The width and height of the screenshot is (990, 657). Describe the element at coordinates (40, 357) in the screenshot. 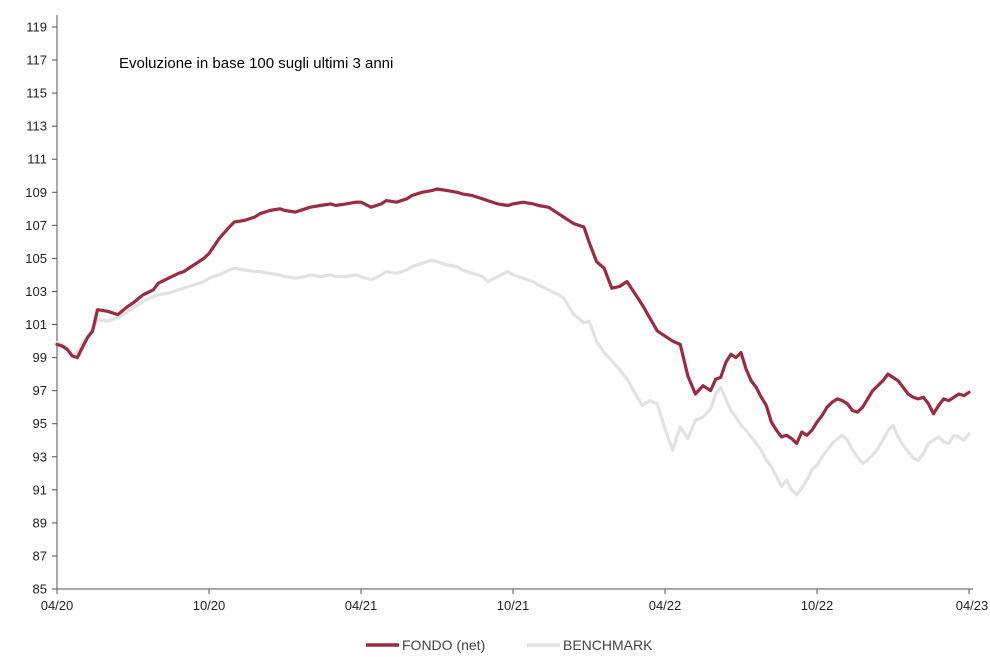

I see `y-tick-label: 99` at that location.